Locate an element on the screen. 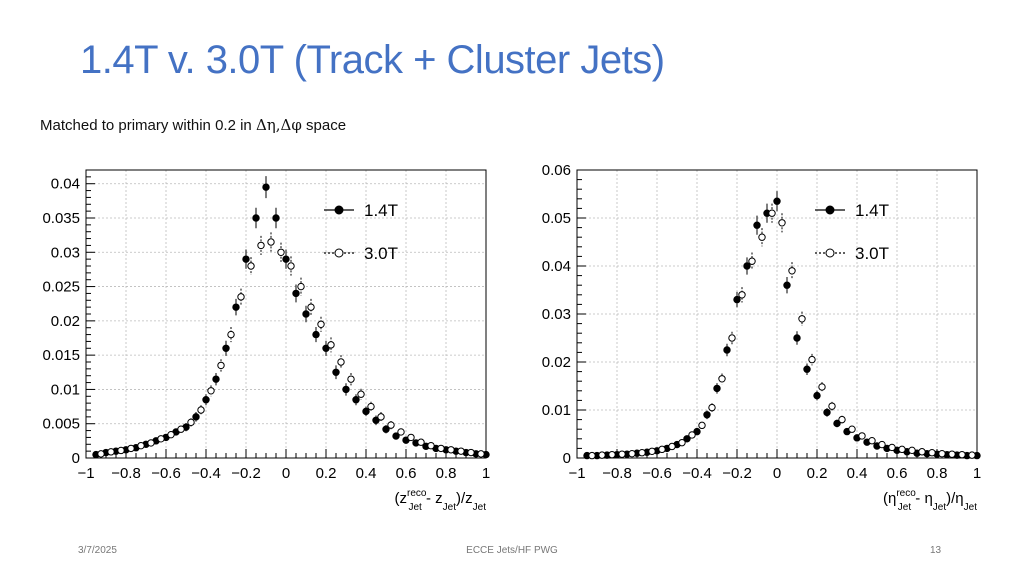 This screenshot has width=1024, height=576. series-3-0T-points is located at coordinates (291, 345).